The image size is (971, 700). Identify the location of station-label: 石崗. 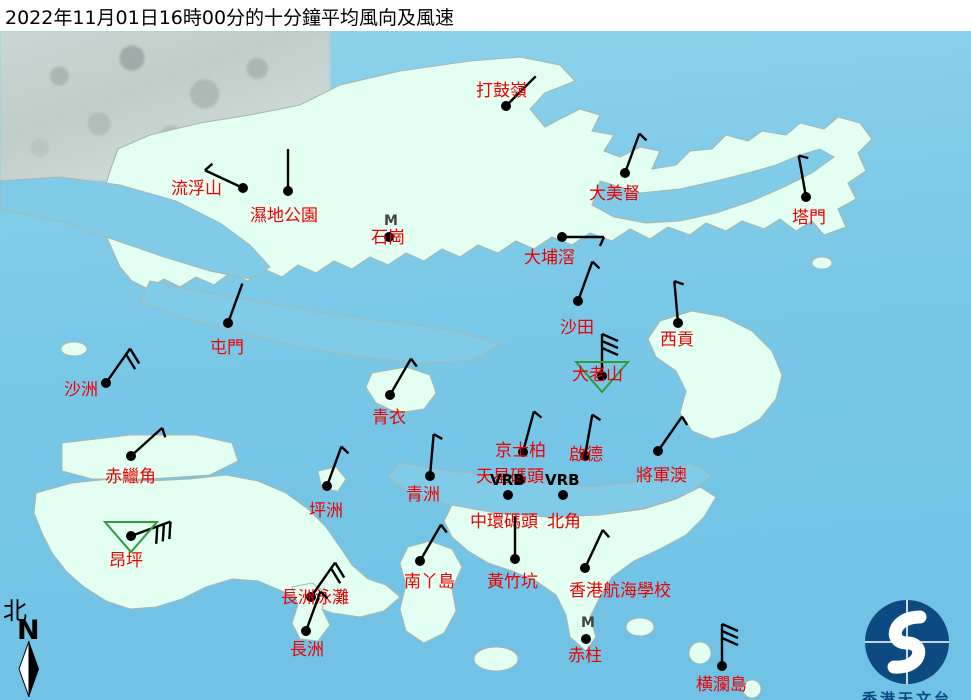
(388, 238).